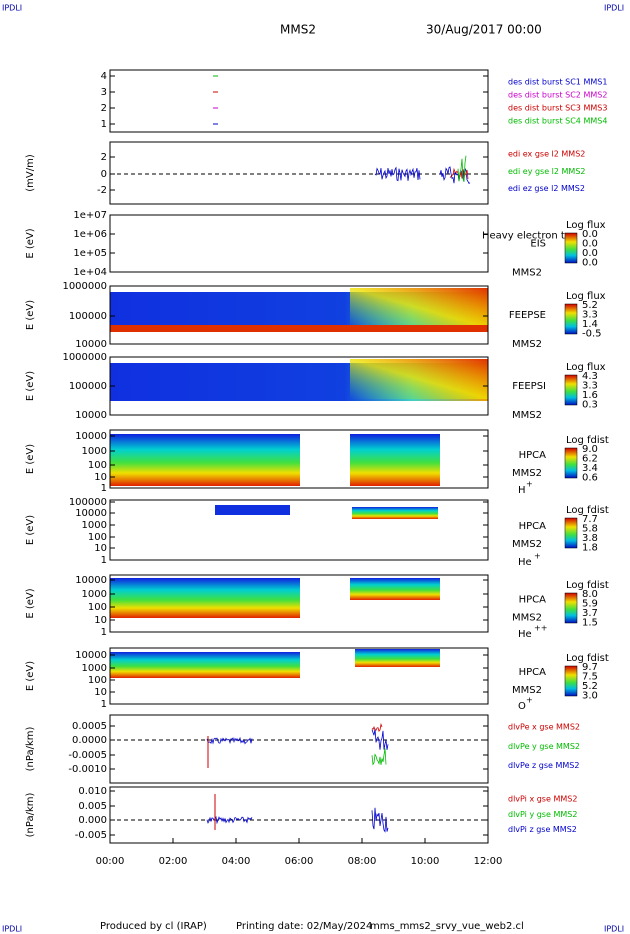 The image size is (630, 934). Describe the element at coordinates (590, 449) in the screenshot. I see `colorbar-label: 9.0` at that location.